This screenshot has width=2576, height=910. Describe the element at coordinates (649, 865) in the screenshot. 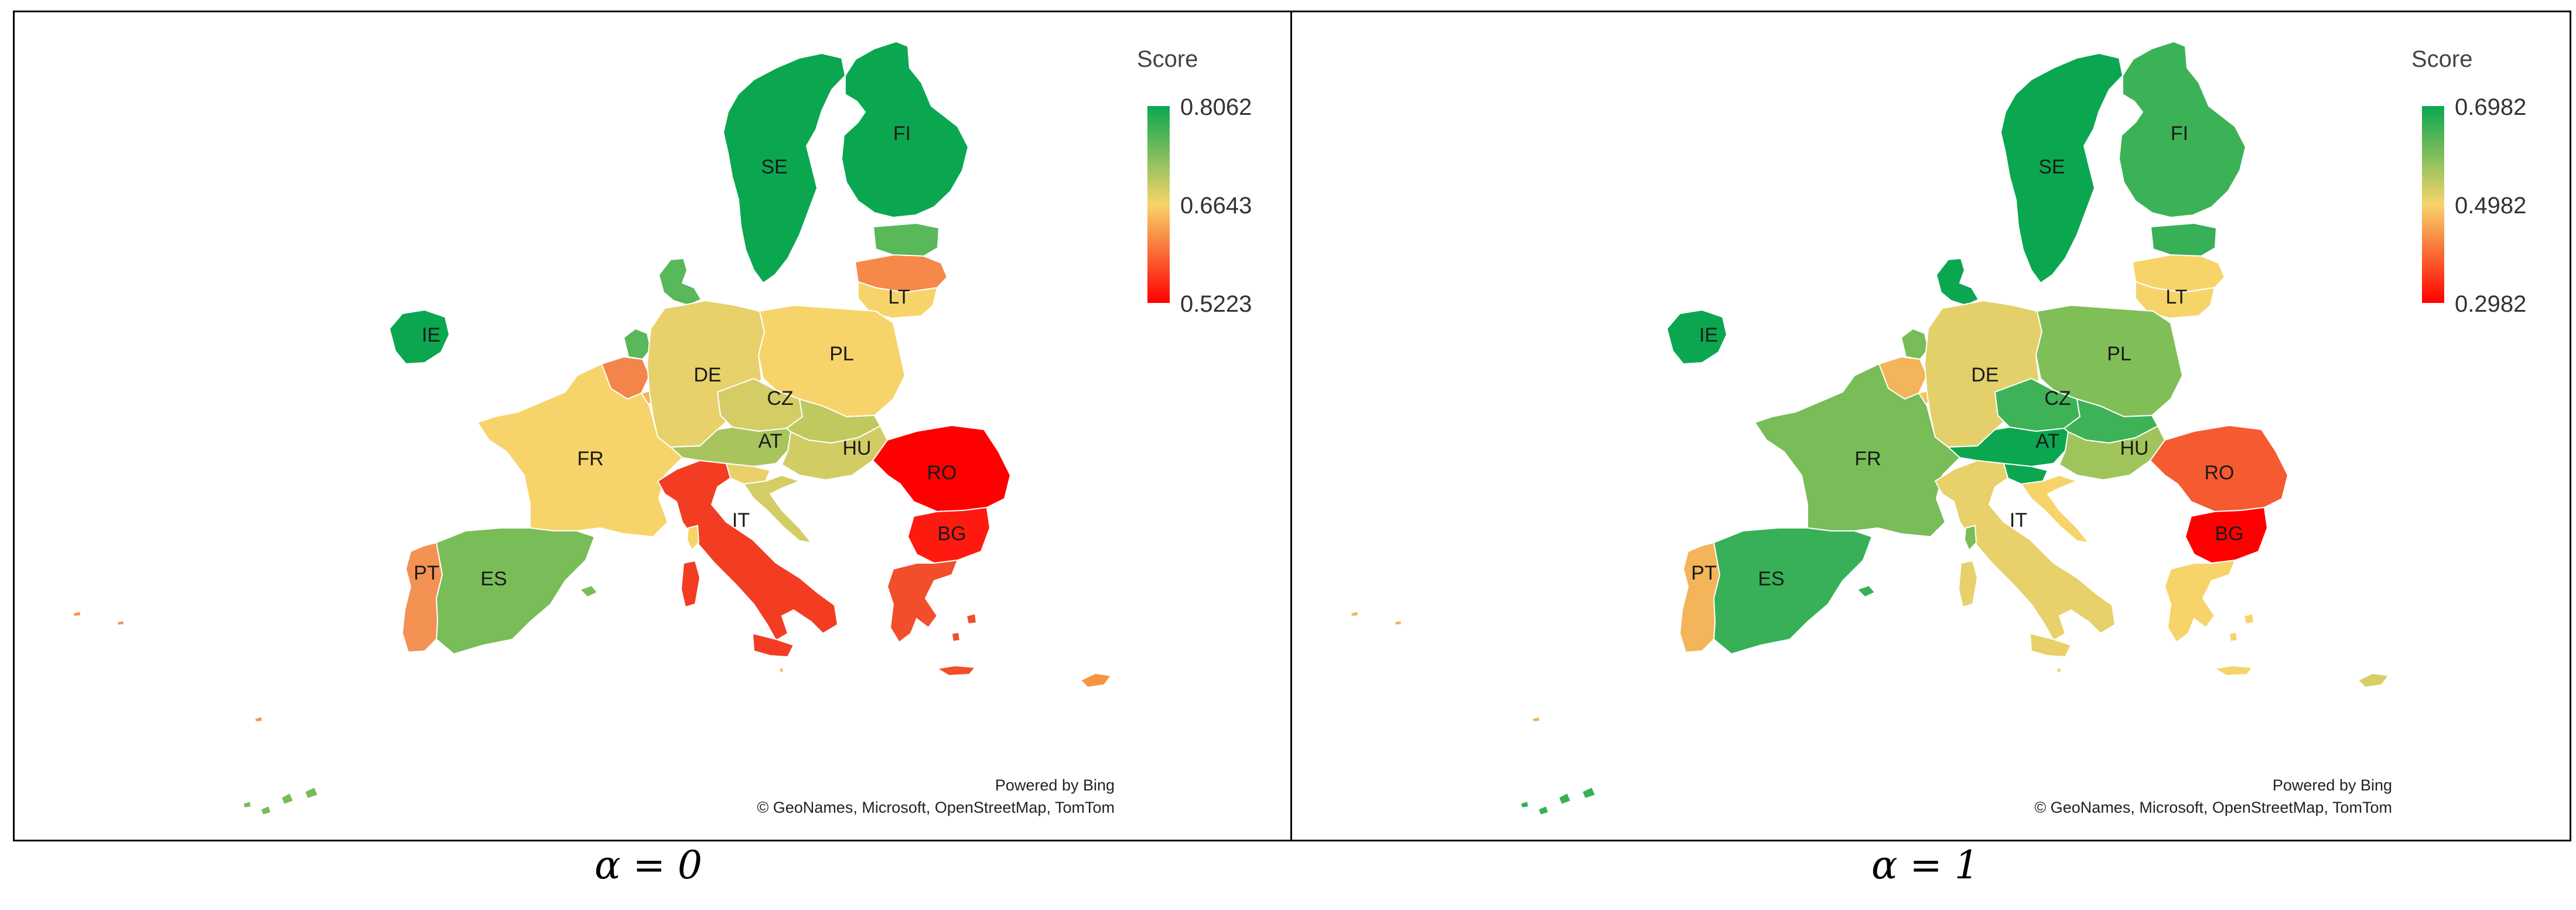

I see `caption-alpha-0: α = 0` at that location.